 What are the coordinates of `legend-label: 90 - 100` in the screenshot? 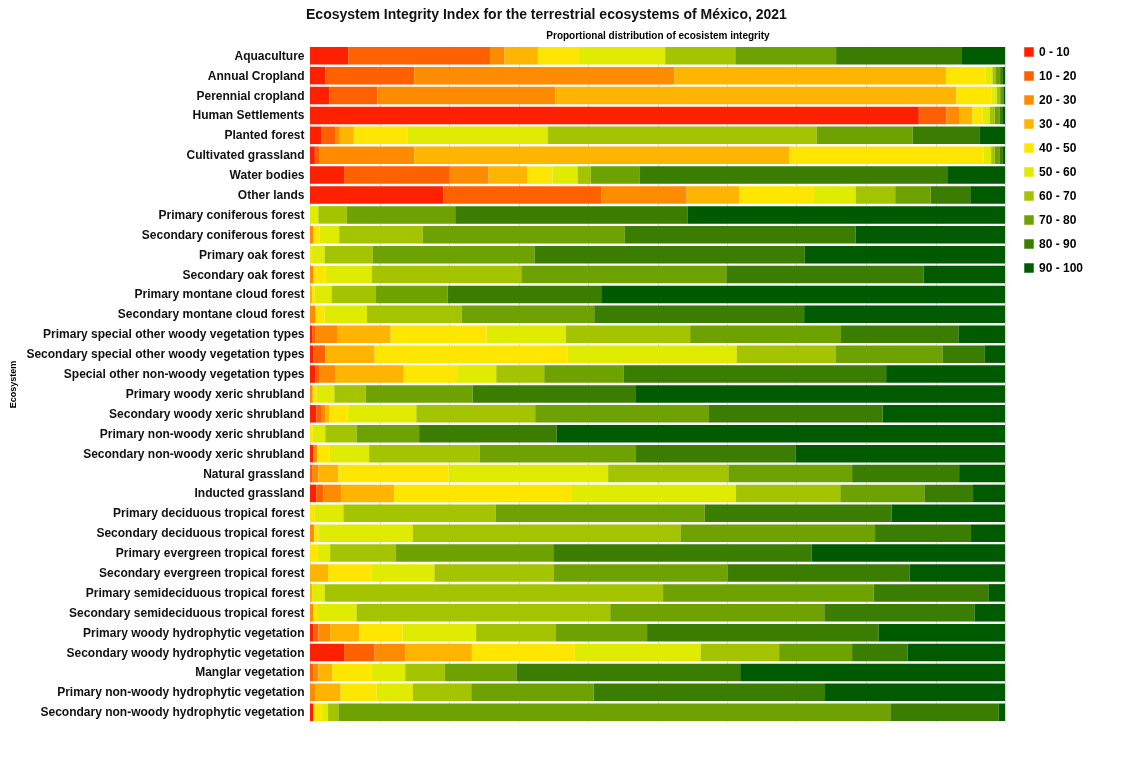 It's located at (1061, 268).